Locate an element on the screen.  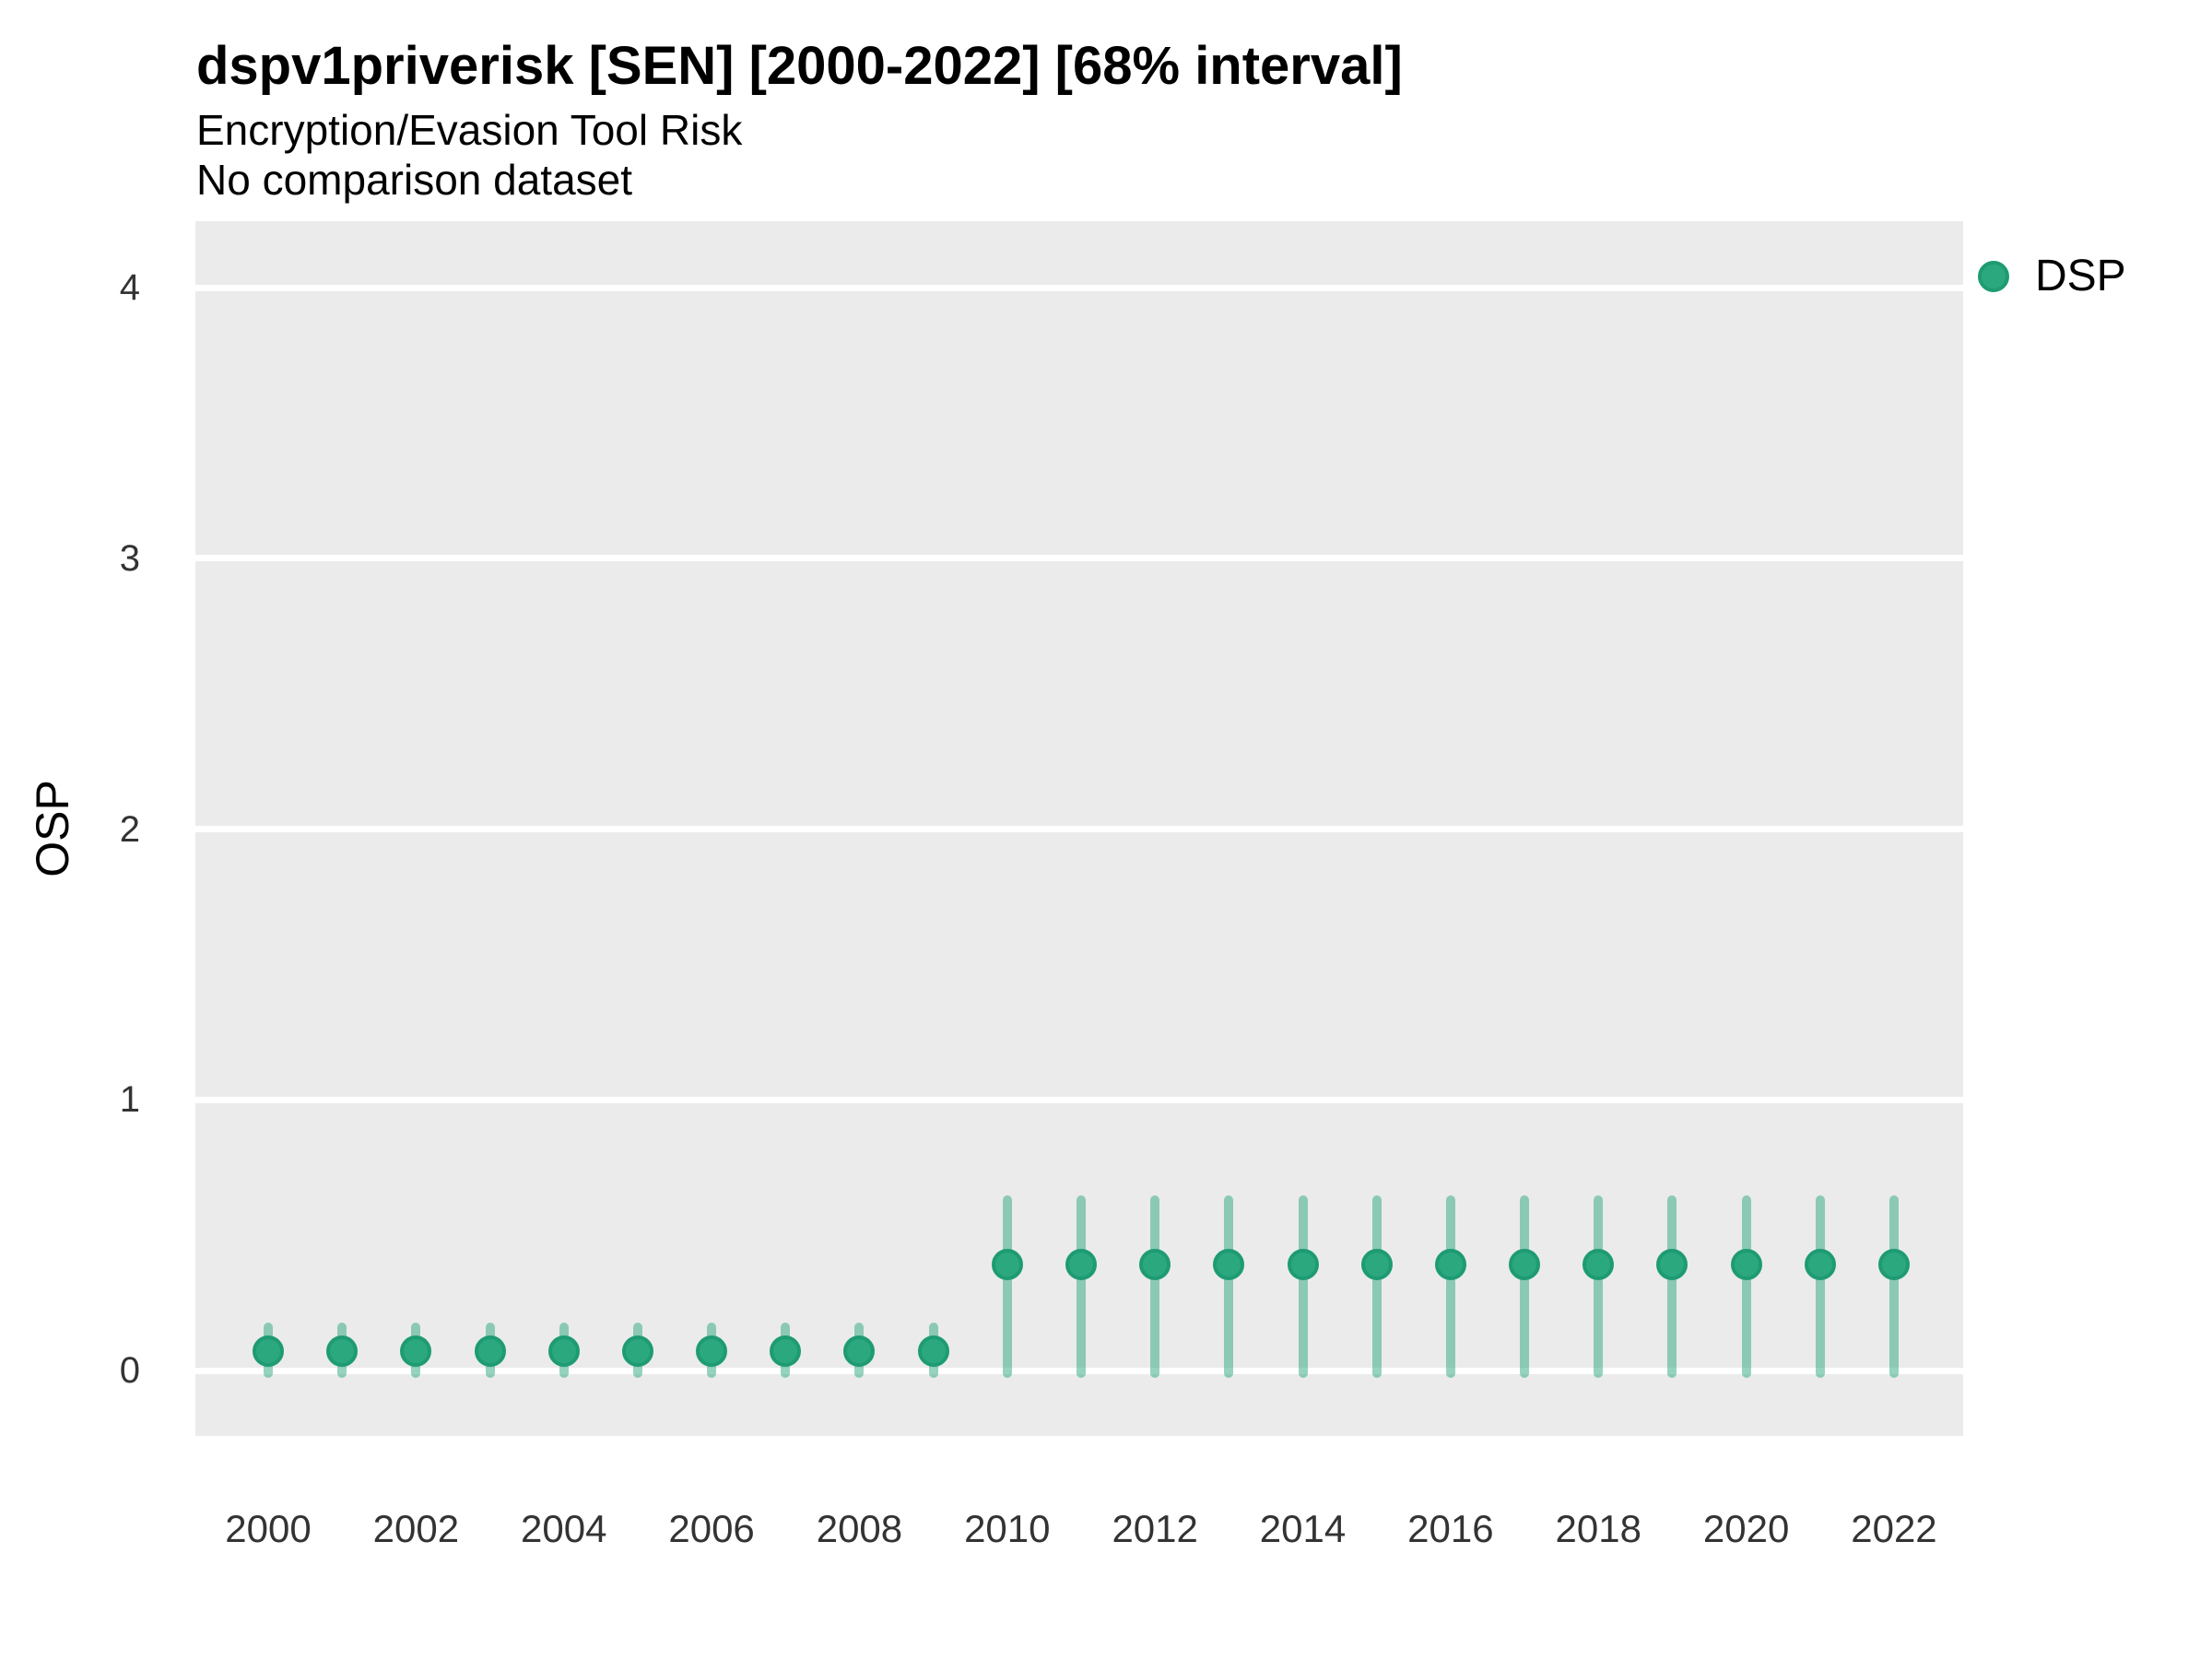
data-point-2012 is located at coordinates (1155, 1265).